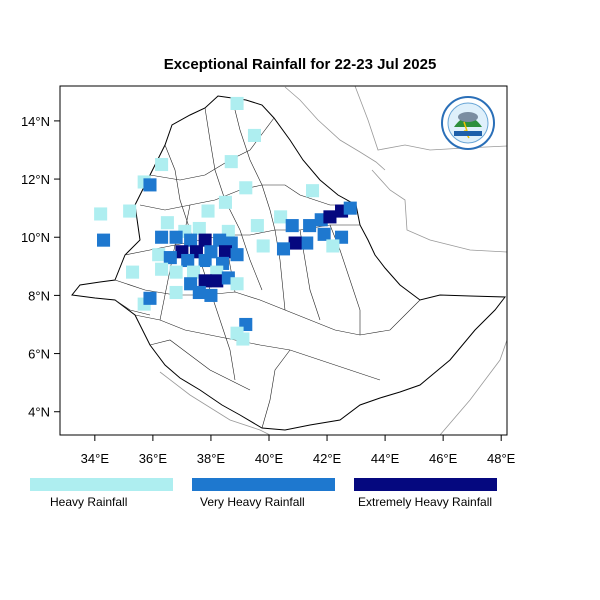 The image size is (600, 600). I want to click on legend-swatch-extremely-heavy, so click(425, 484).